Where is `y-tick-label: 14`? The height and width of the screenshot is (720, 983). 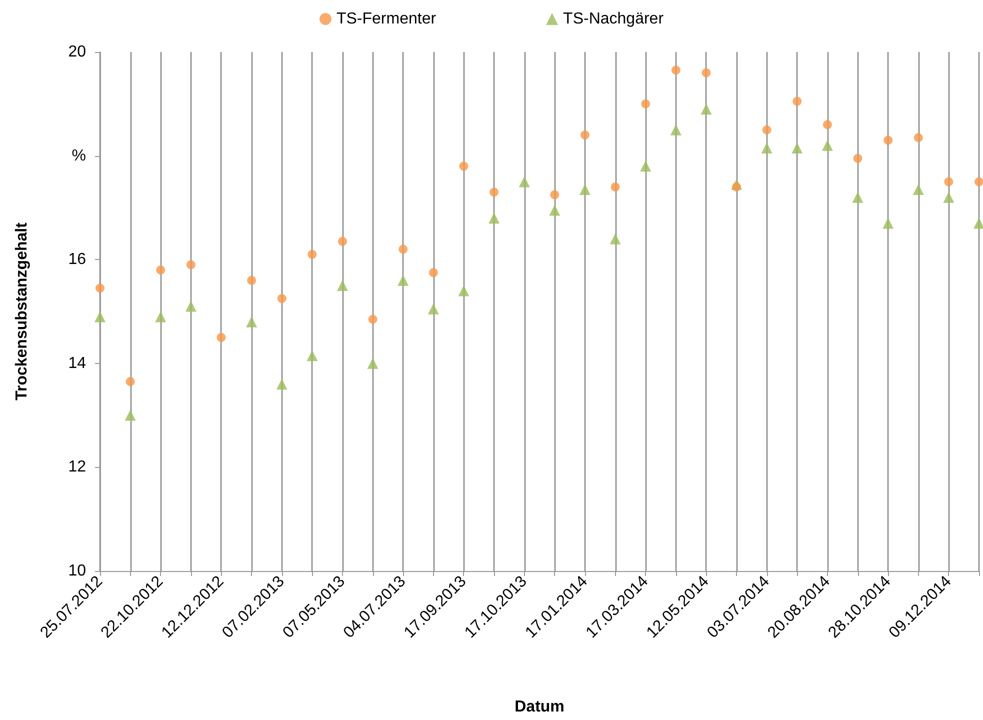
y-tick-label: 14 is located at coordinates (77, 363).